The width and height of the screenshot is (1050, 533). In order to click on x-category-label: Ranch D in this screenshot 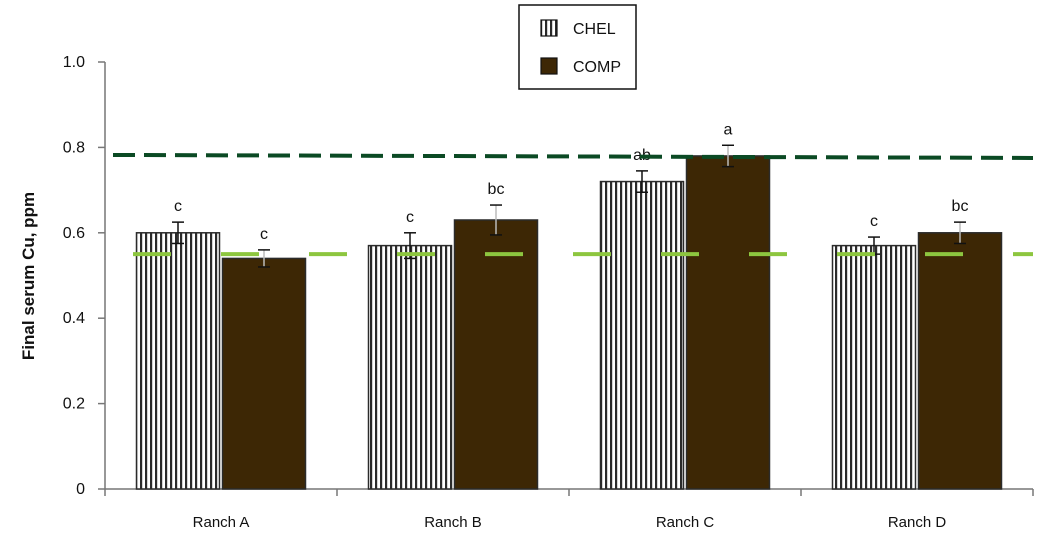, I will do `click(917, 522)`.